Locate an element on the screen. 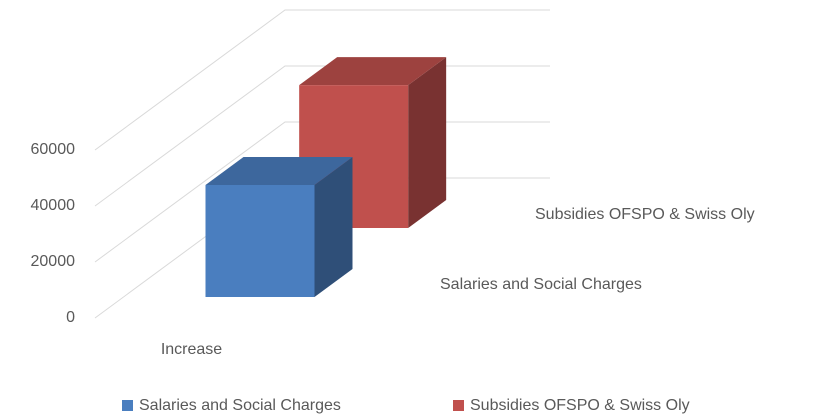  depth-label: Subsidies OFSPO & Swiss Oly is located at coordinates (645, 214).